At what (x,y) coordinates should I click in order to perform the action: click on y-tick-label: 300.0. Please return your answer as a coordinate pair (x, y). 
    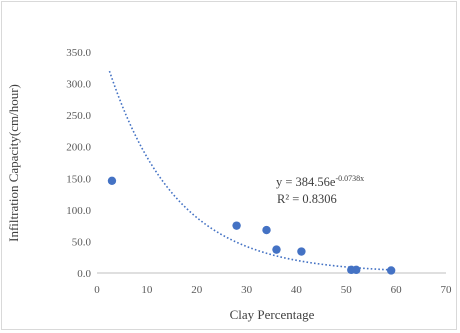
    Looking at the image, I should click on (78, 85).